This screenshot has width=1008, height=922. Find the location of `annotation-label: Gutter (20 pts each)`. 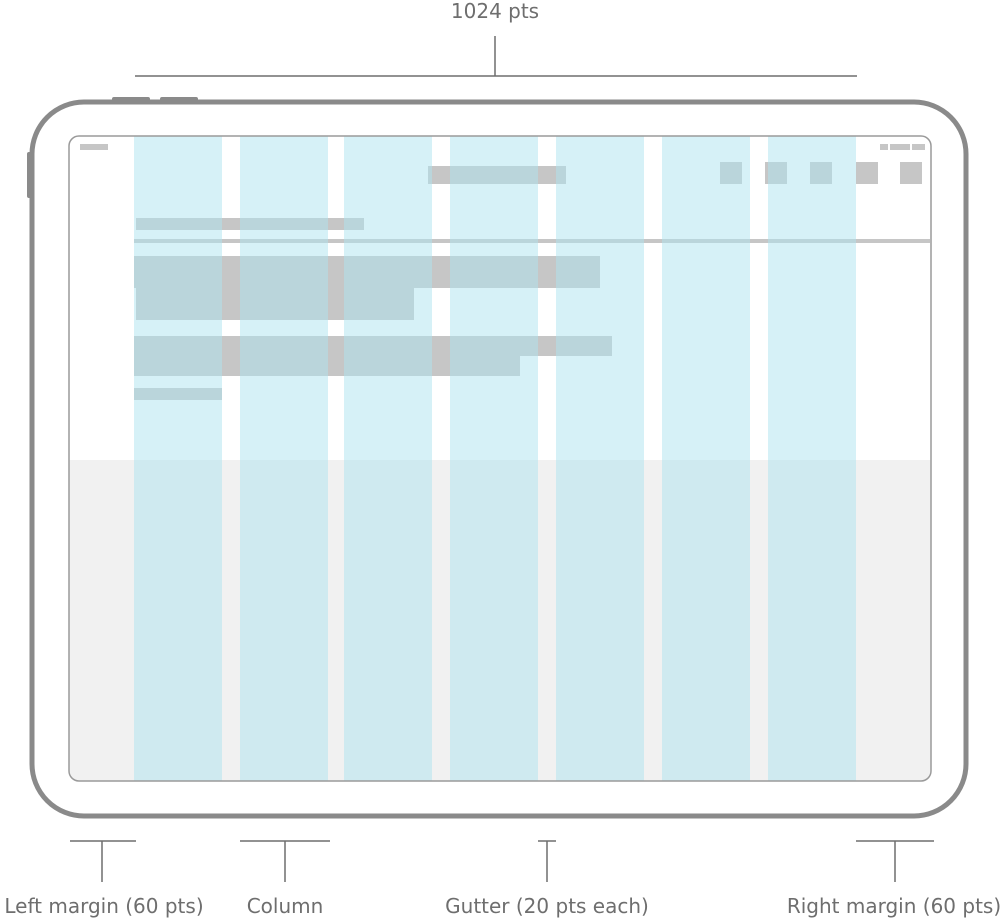

annotation-label: Gutter (20 pts each) is located at coordinates (547, 906).